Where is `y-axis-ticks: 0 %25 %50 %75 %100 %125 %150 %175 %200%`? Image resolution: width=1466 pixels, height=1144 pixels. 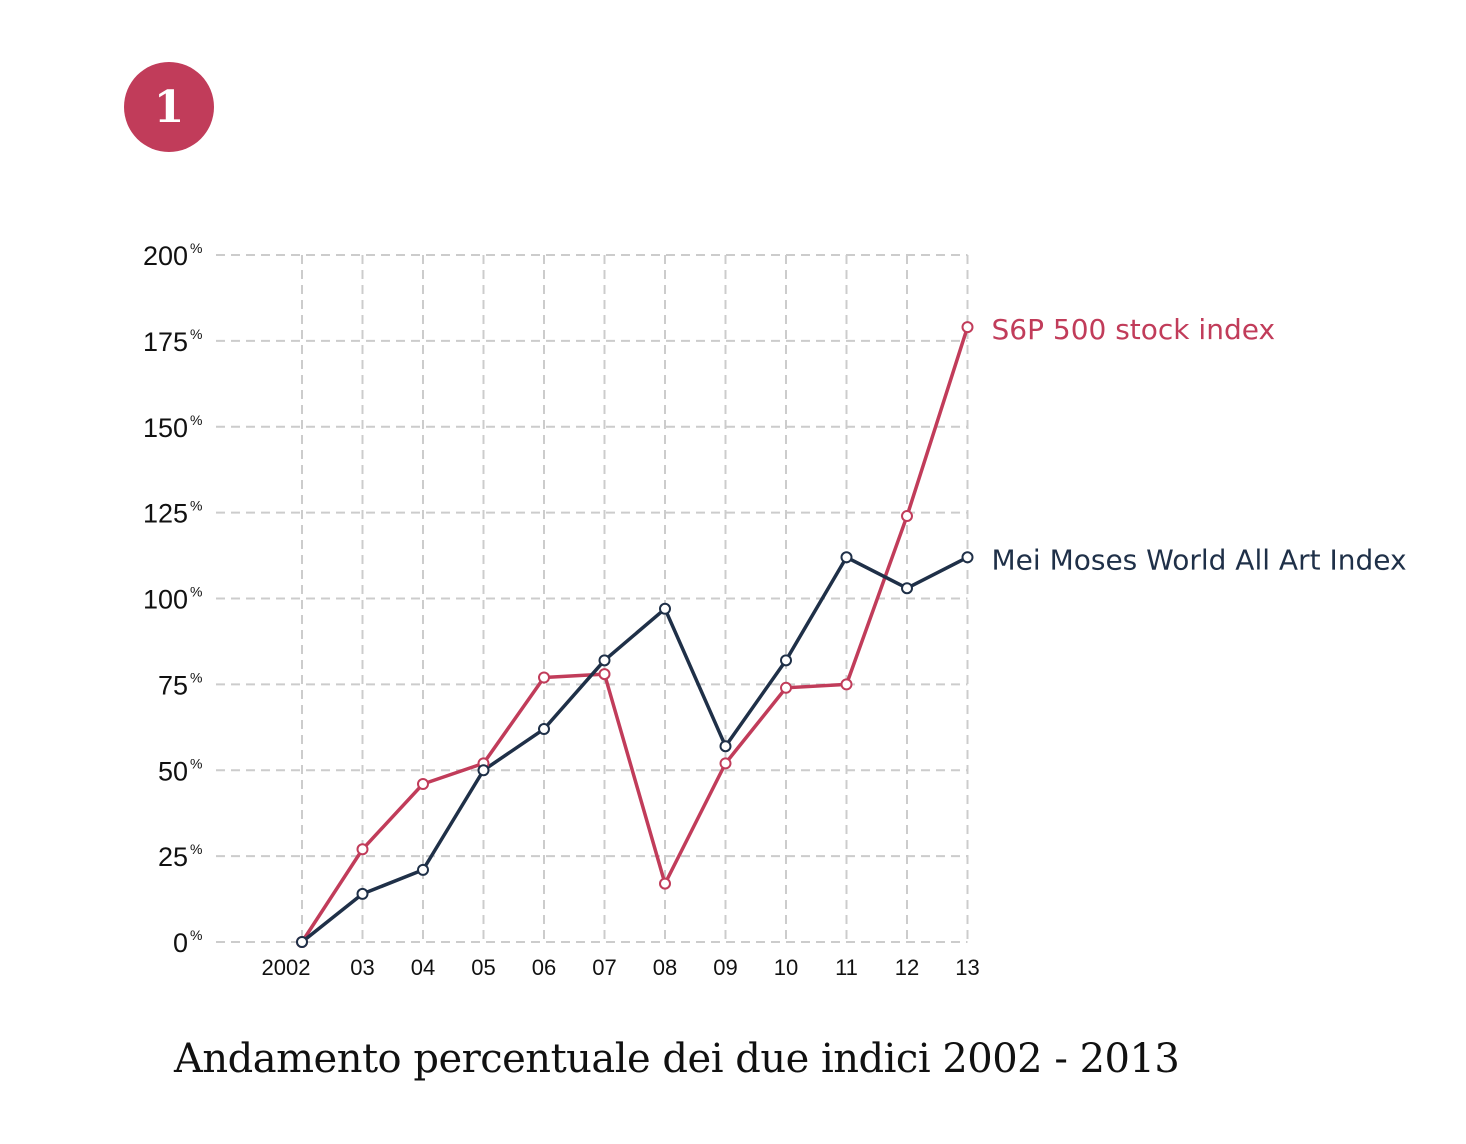
y-axis-ticks: 0 %25 %50 %75 %100 %125 %150 %175 %200% is located at coordinates (173, 599).